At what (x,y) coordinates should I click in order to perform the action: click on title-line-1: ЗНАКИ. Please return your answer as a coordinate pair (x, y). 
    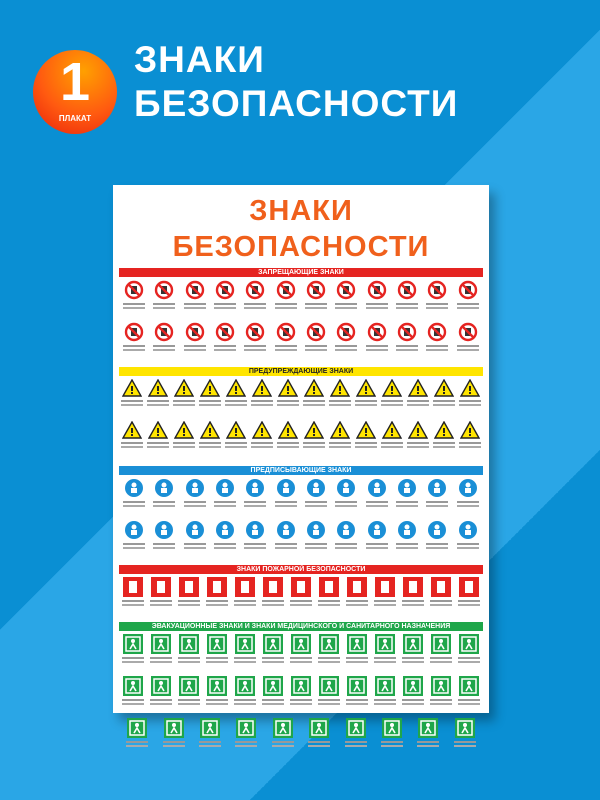
    Looking at the image, I should click on (199, 59).